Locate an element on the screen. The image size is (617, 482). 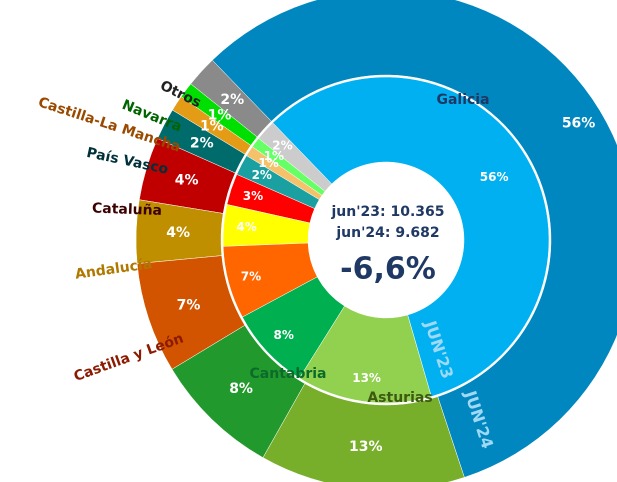
change-label: -6,6% is located at coordinates (388, 269).